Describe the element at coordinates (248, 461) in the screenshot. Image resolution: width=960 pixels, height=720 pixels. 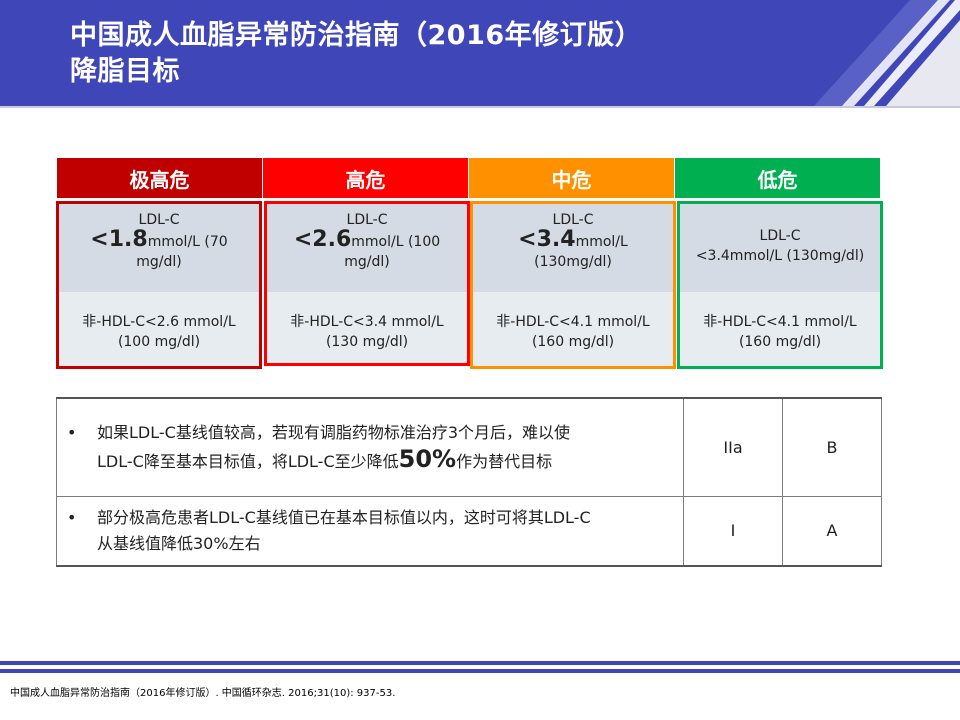
I see `text-line-2: LDL-C降至基本目标值，将LDL-C至少降低` at that location.